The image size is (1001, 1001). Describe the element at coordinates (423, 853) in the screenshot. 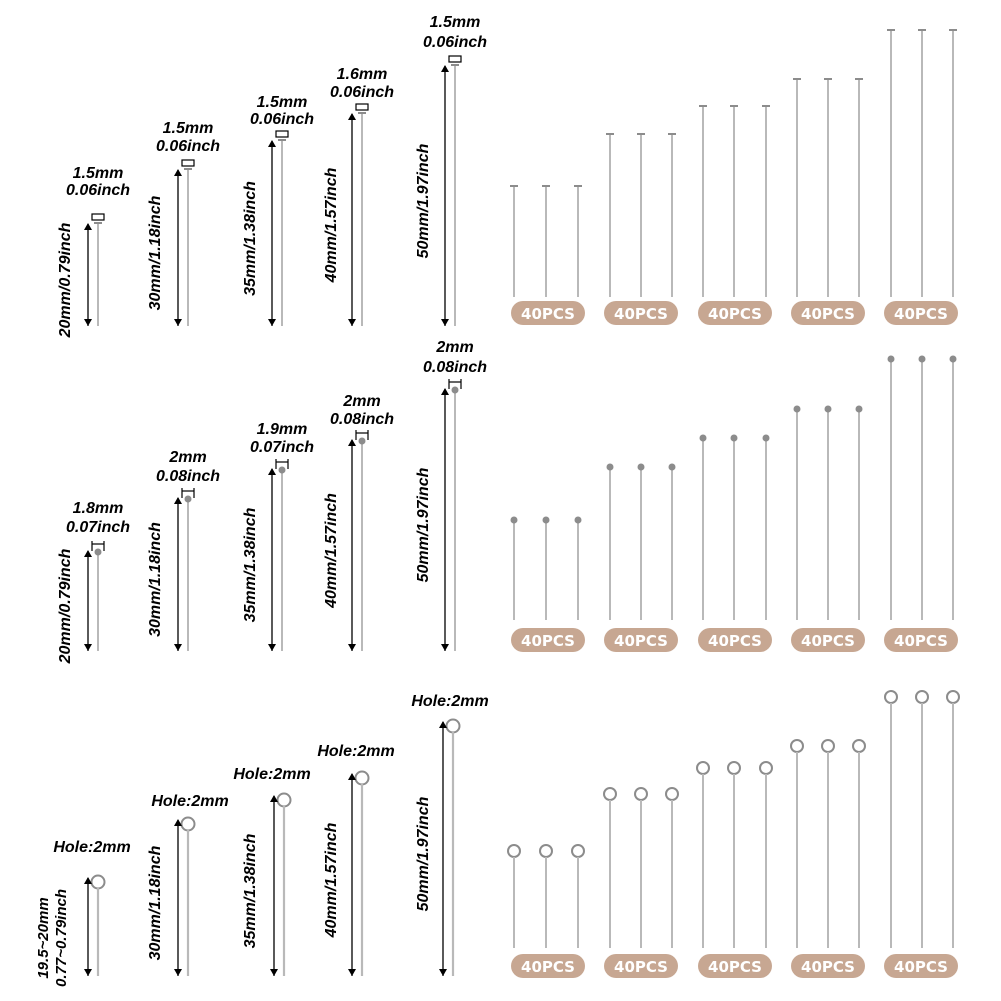

I see `length-label: 50mm/1.97inch` at that location.